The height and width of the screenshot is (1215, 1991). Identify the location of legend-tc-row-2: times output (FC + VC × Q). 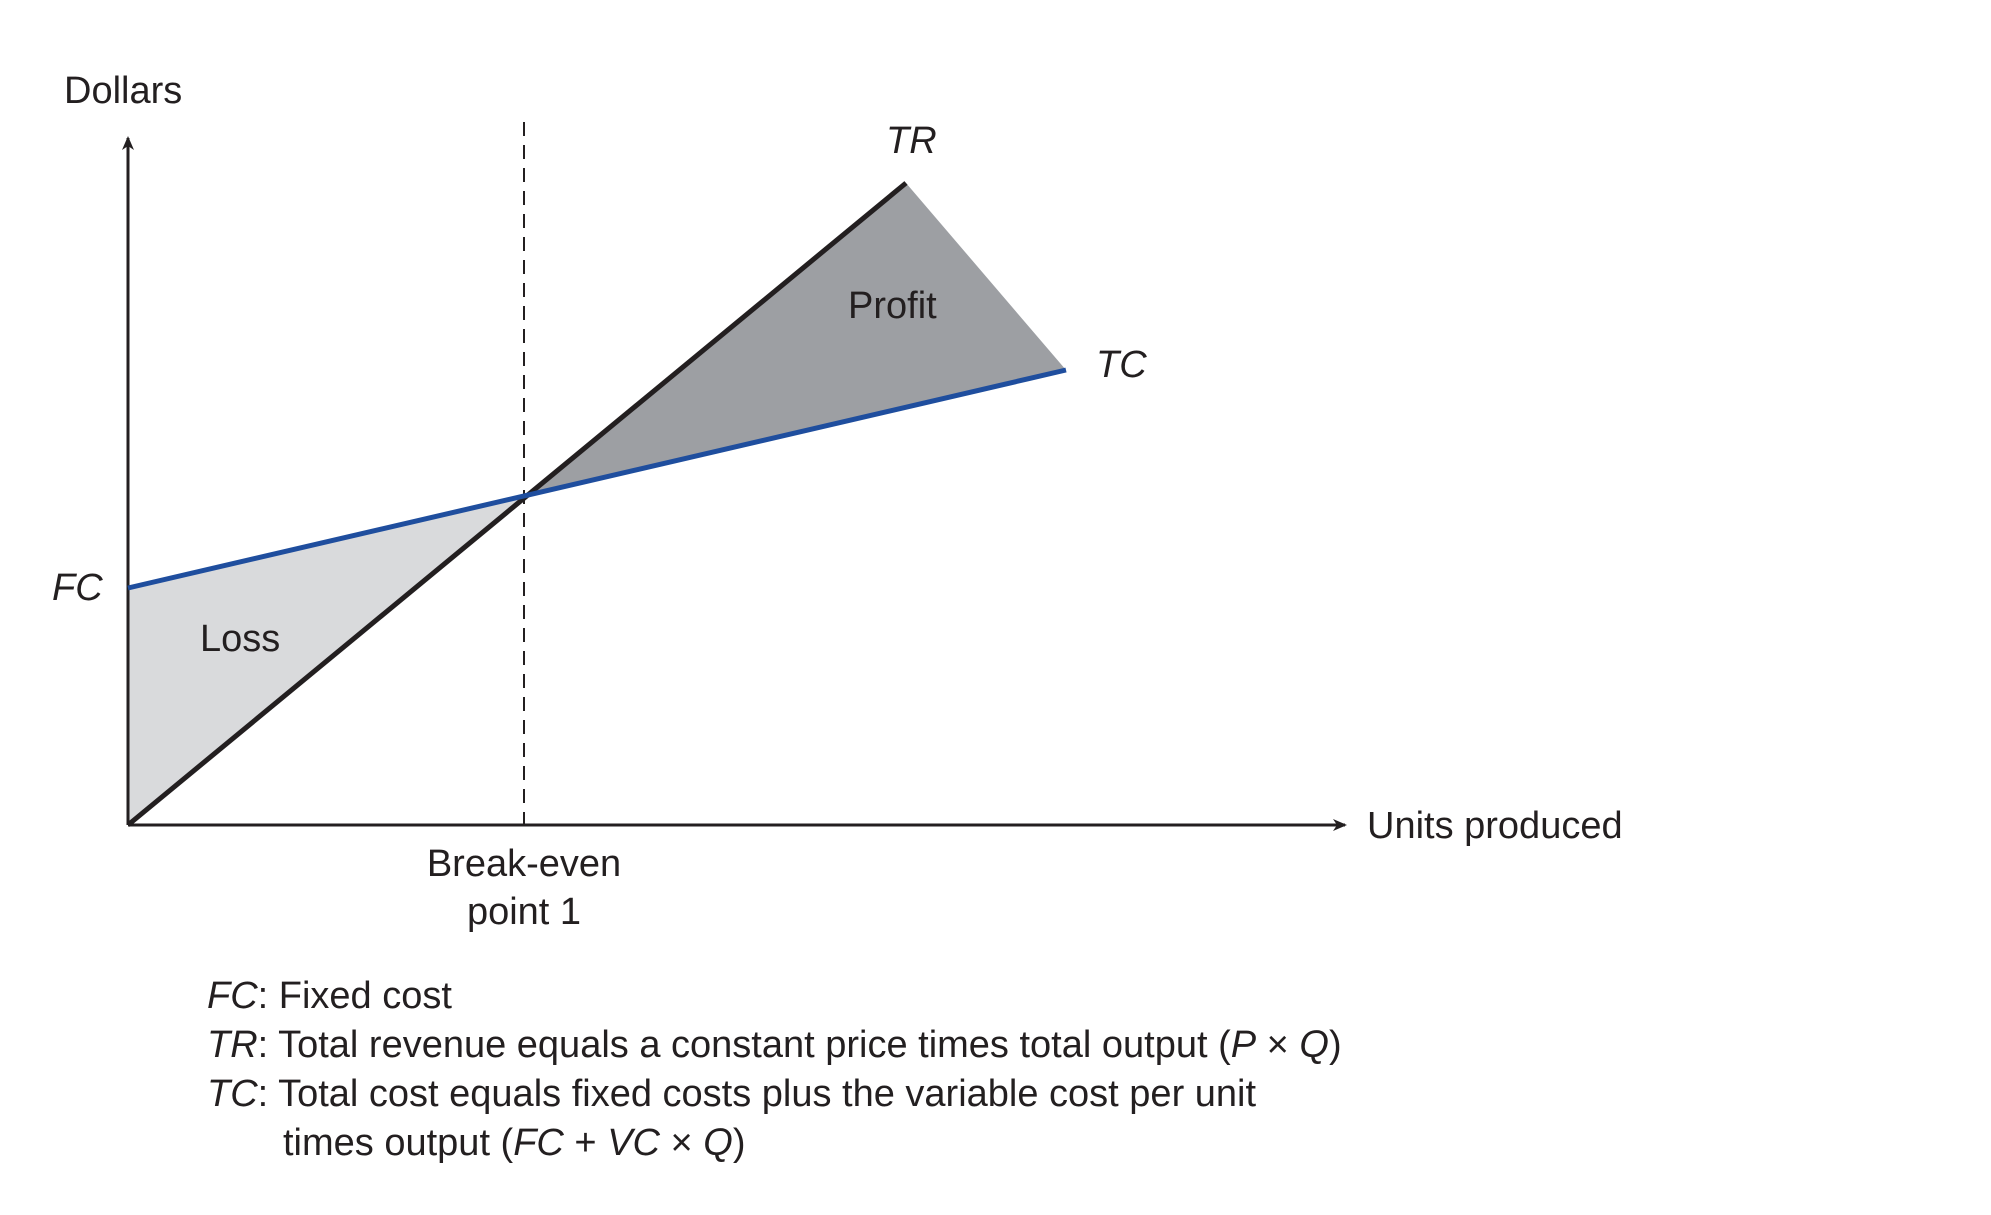
(774, 1143).